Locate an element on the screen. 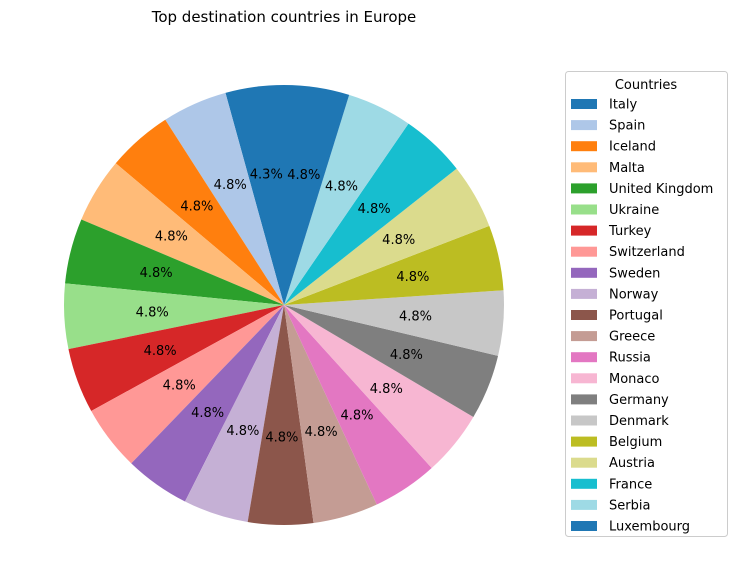 The height and width of the screenshot is (588, 736). legend-title: Countries is located at coordinates (646, 85).